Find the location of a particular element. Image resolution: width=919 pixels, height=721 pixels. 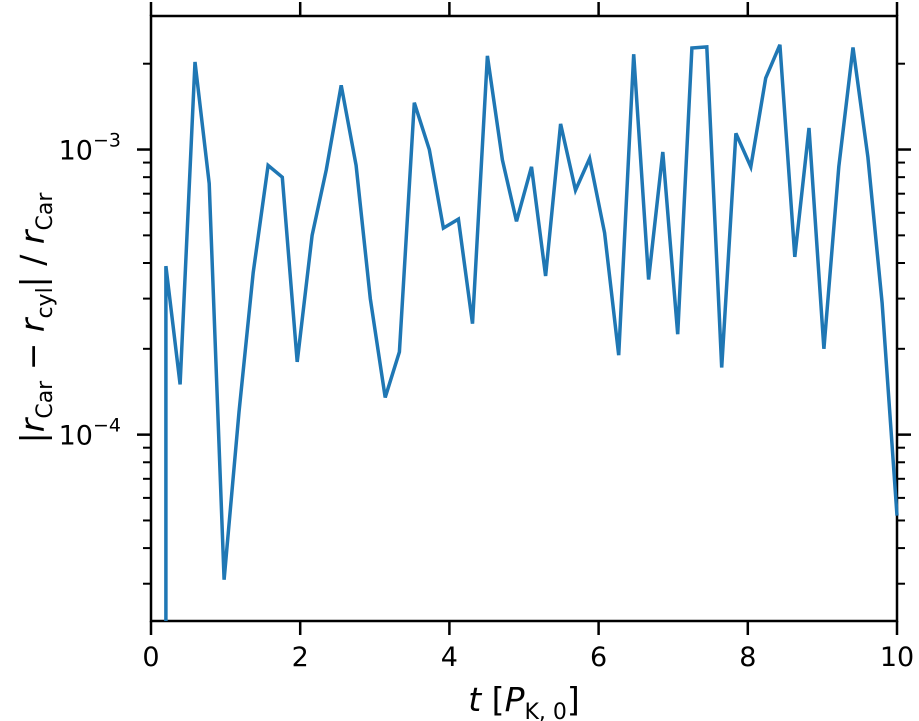

y-tick-label: 10⁻³ is located at coordinates (90, 148).